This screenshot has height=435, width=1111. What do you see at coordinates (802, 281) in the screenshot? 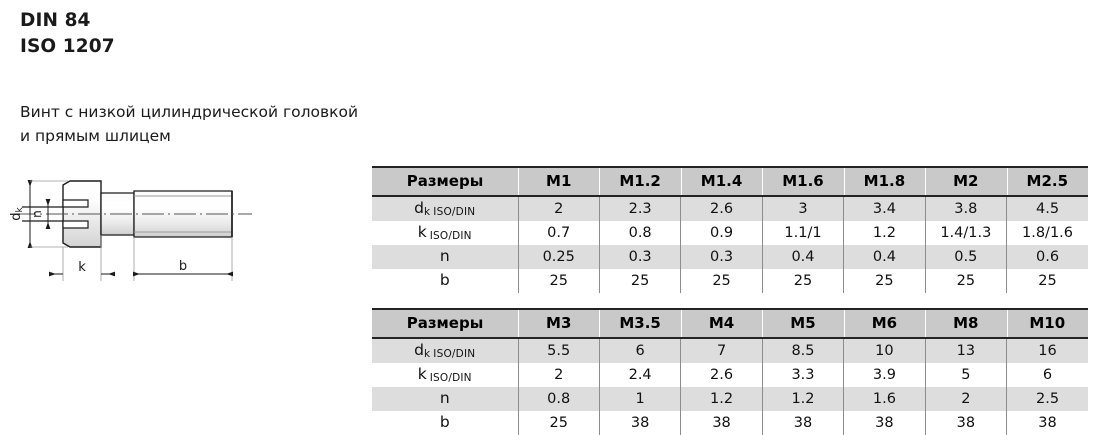
I see `cell-b-m1-6: 25` at bounding box center [802, 281].